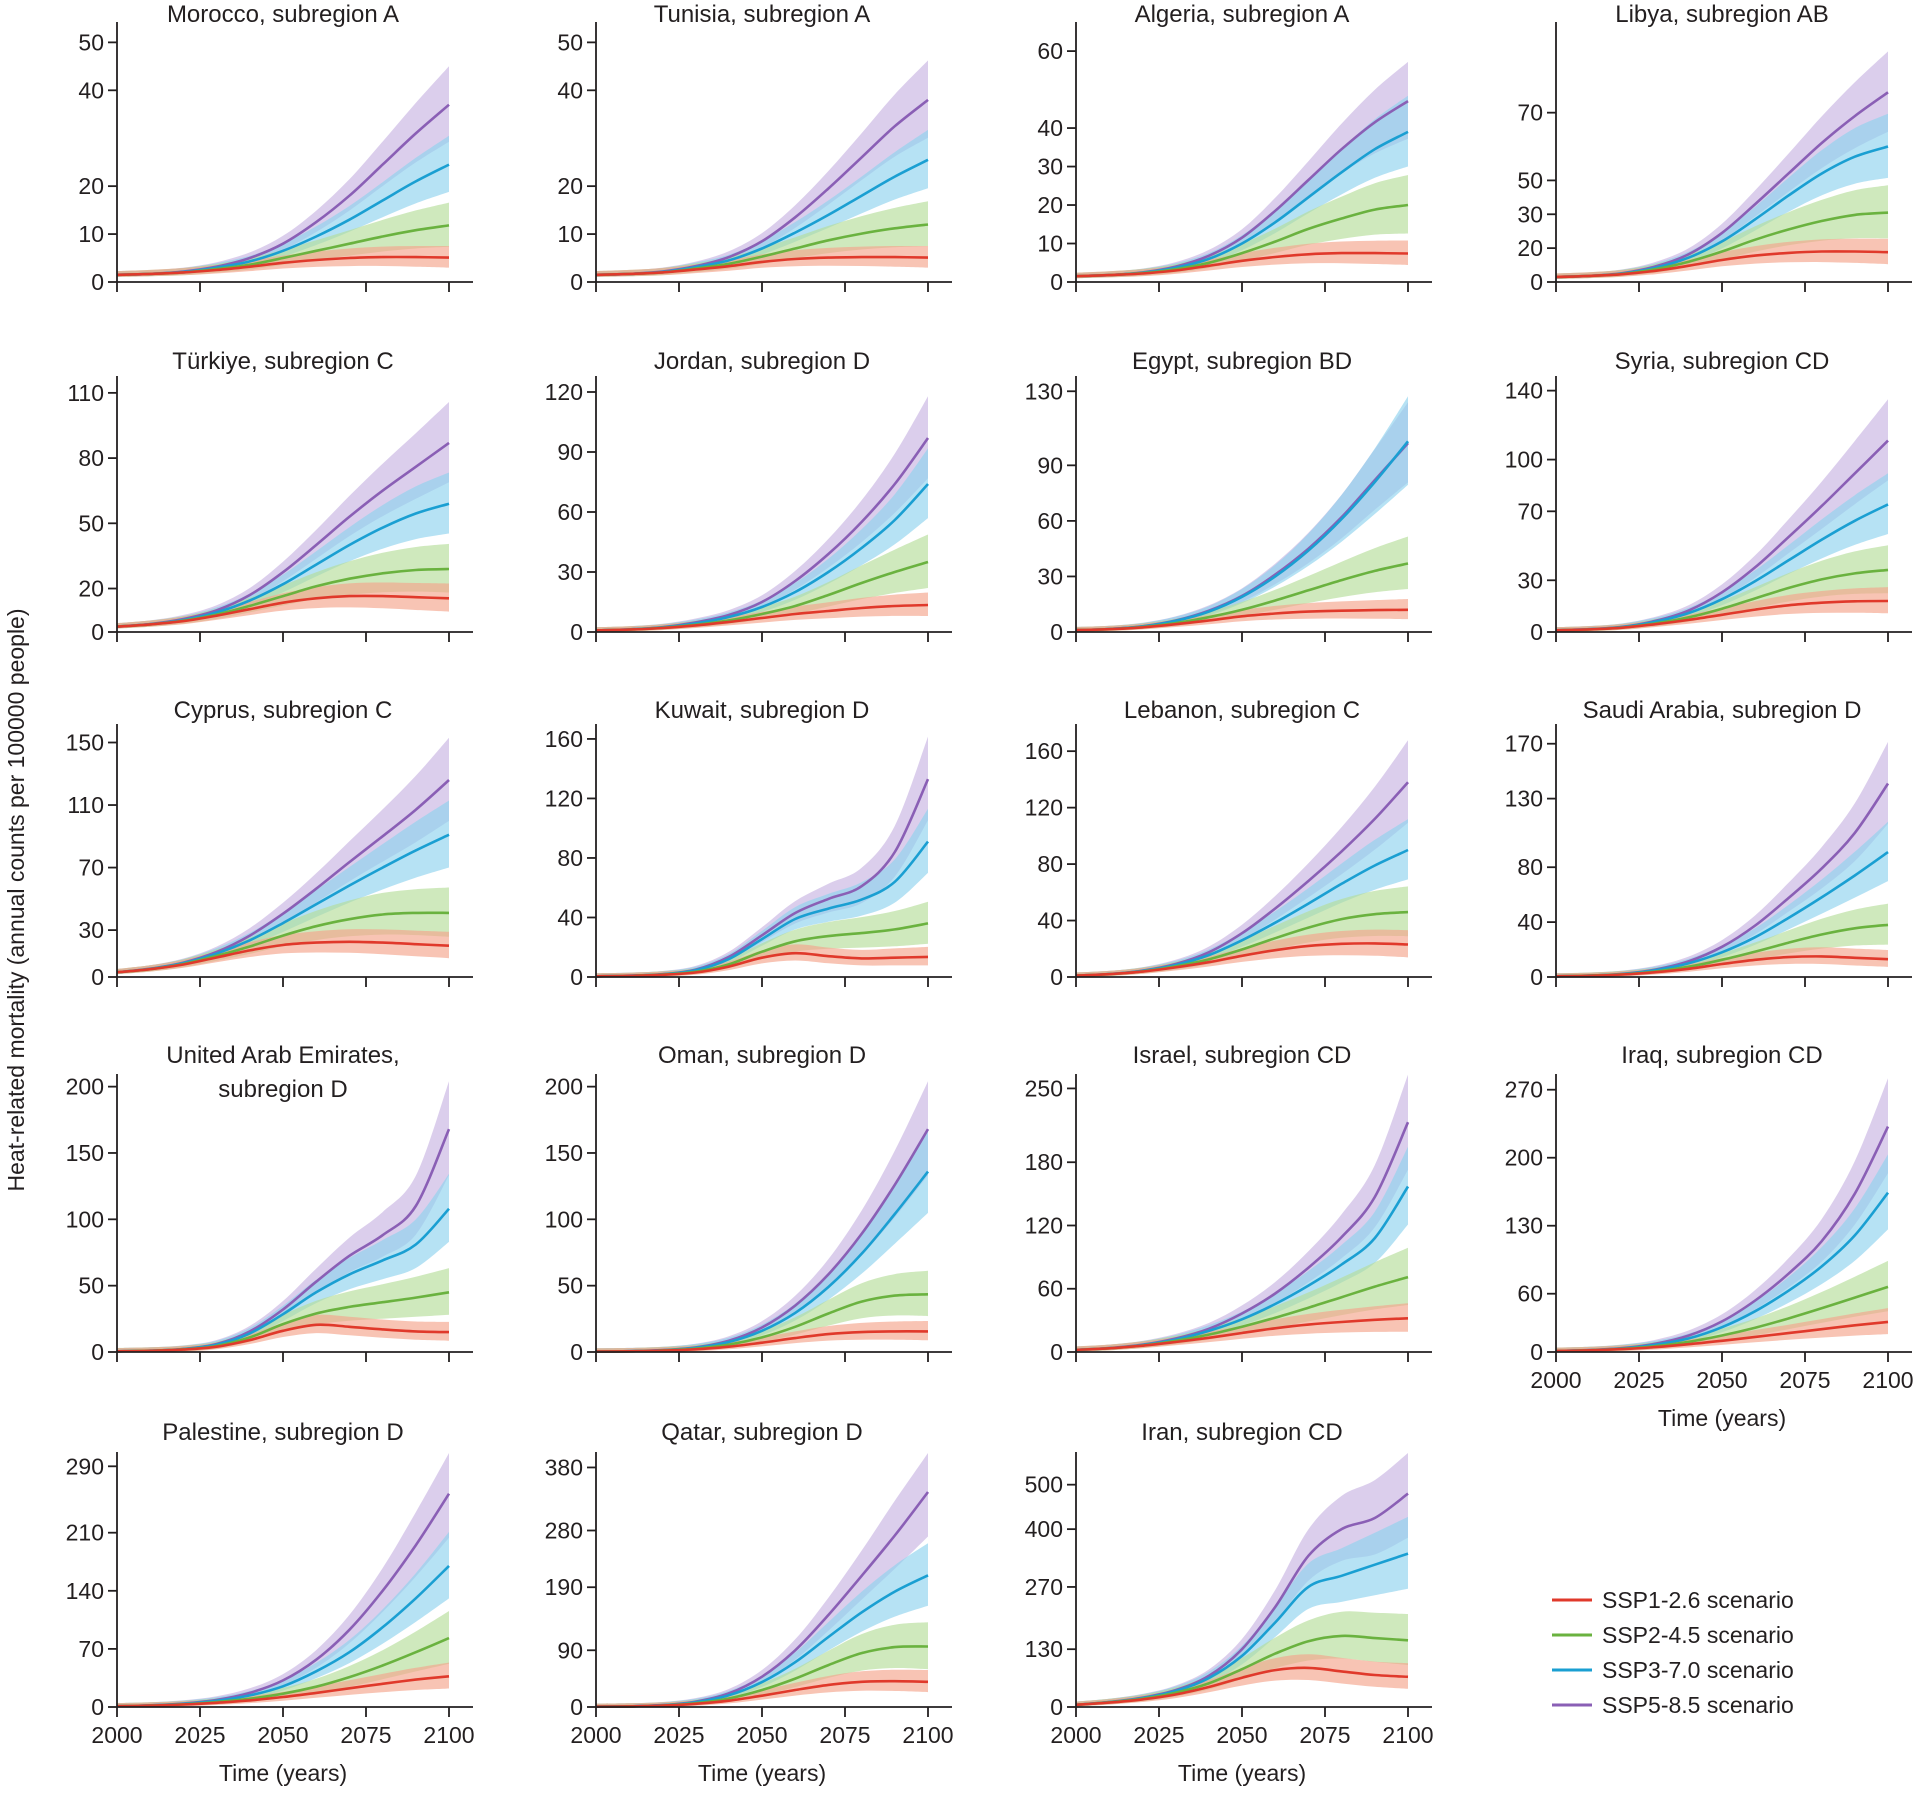 This screenshot has width=1920, height=1797. I want to click on panel-9: Cyprus, subregion C 0 30 70 110 150, so click(269, 843).